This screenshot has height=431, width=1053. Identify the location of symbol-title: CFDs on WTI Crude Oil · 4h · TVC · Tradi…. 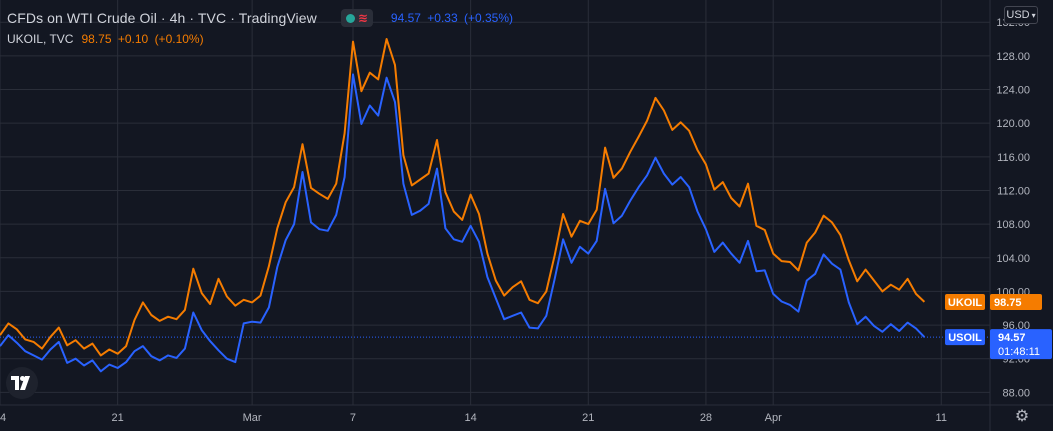
(162, 18).